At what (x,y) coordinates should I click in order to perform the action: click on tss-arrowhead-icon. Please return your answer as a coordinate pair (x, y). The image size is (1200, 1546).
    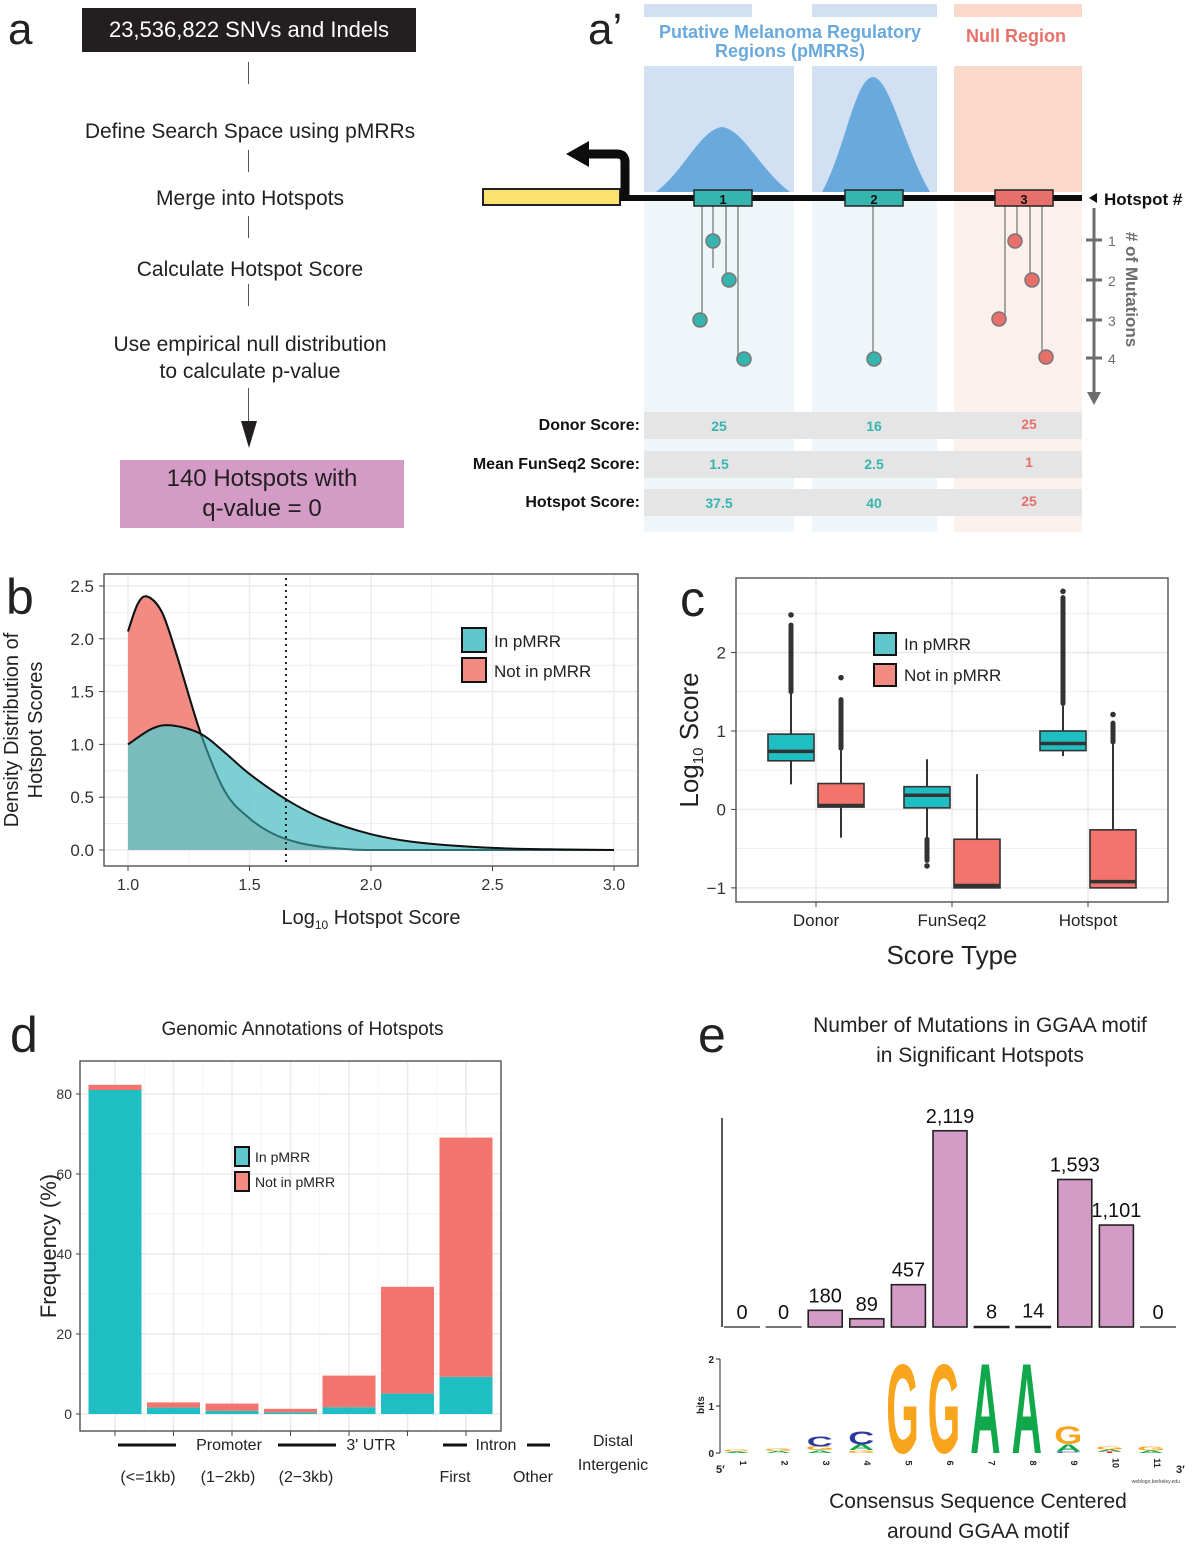
    Looking at the image, I should click on (577, 154).